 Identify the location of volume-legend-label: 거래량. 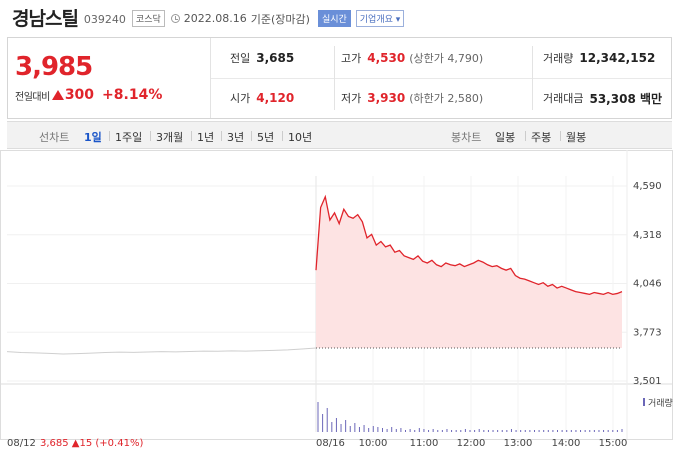
(660, 403).